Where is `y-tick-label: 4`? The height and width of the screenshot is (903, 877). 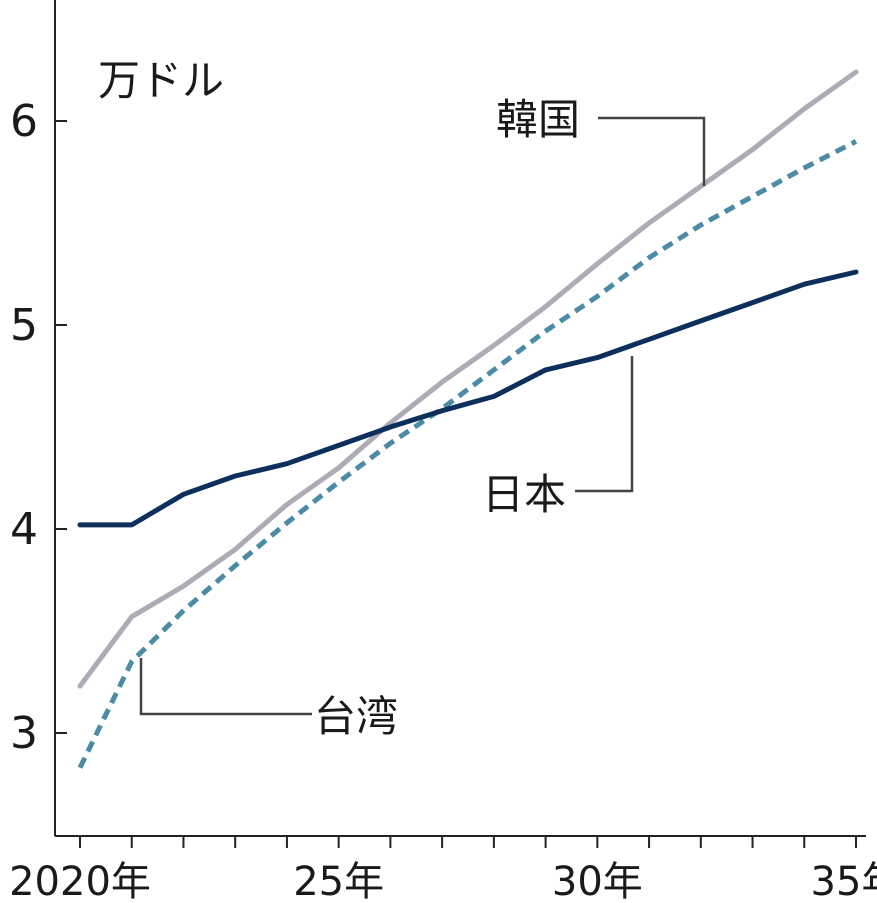 y-tick-label: 4 is located at coordinates (24, 529).